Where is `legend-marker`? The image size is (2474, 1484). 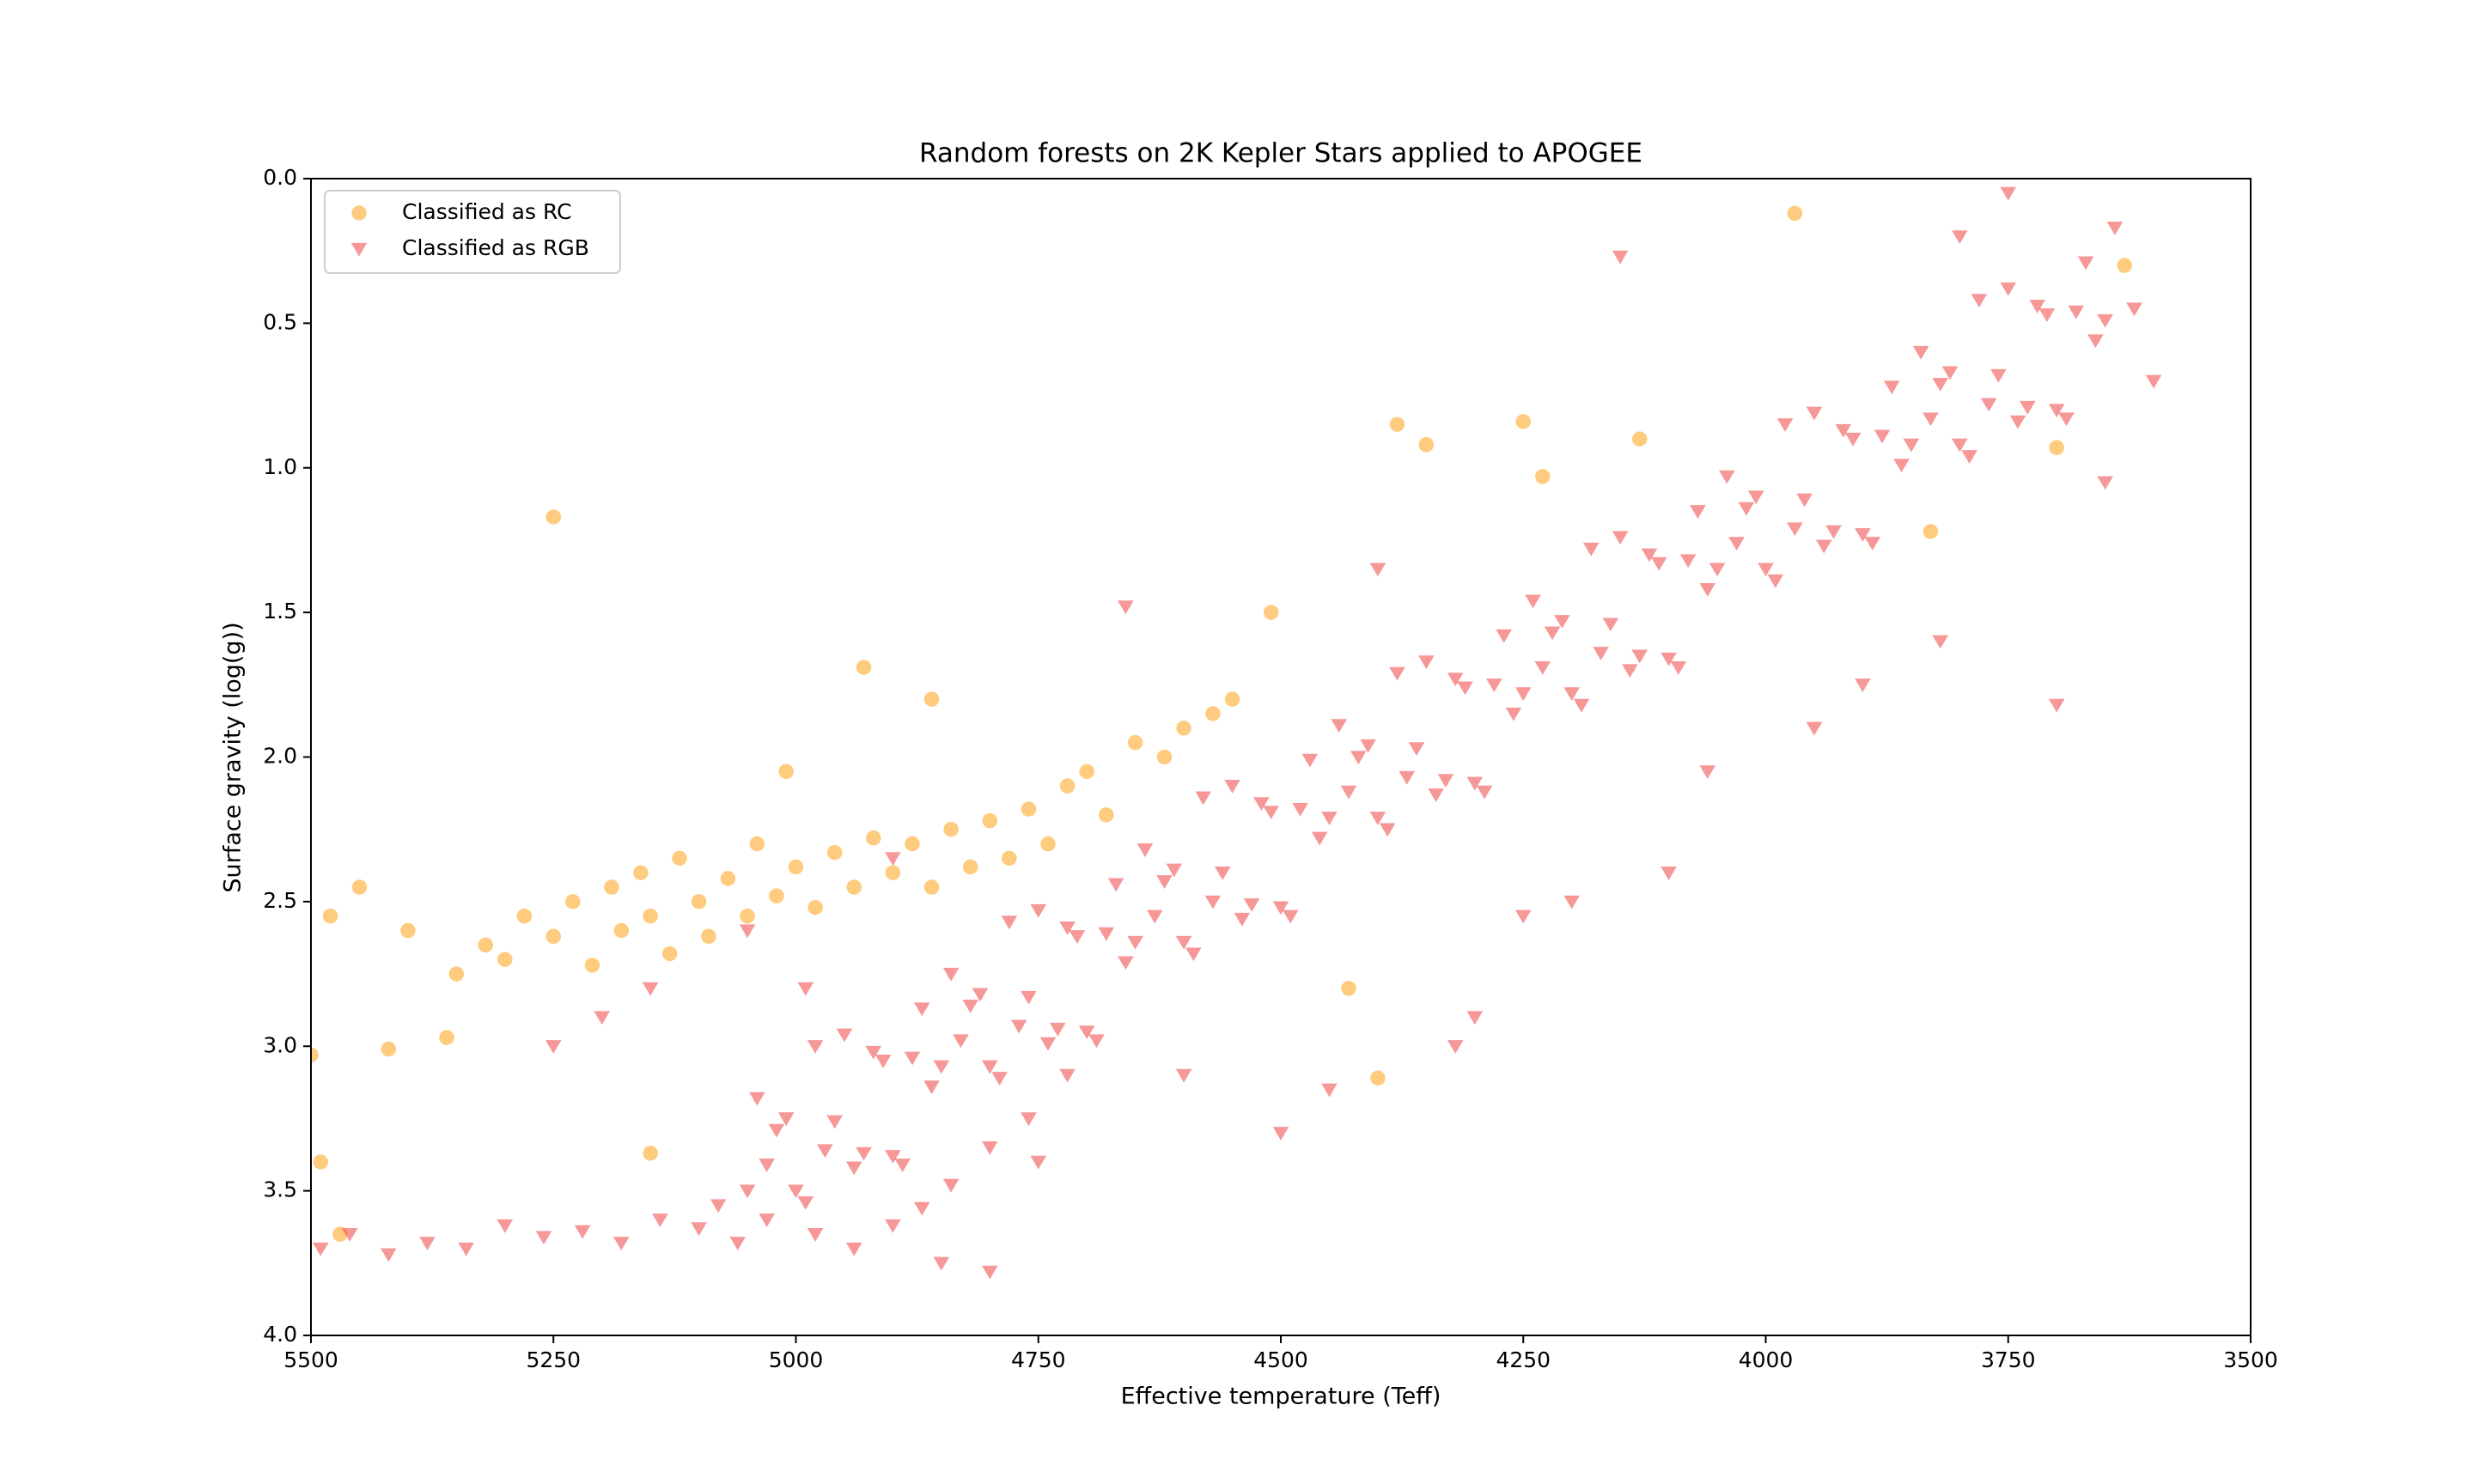 legend-marker is located at coordinates (359, 250).